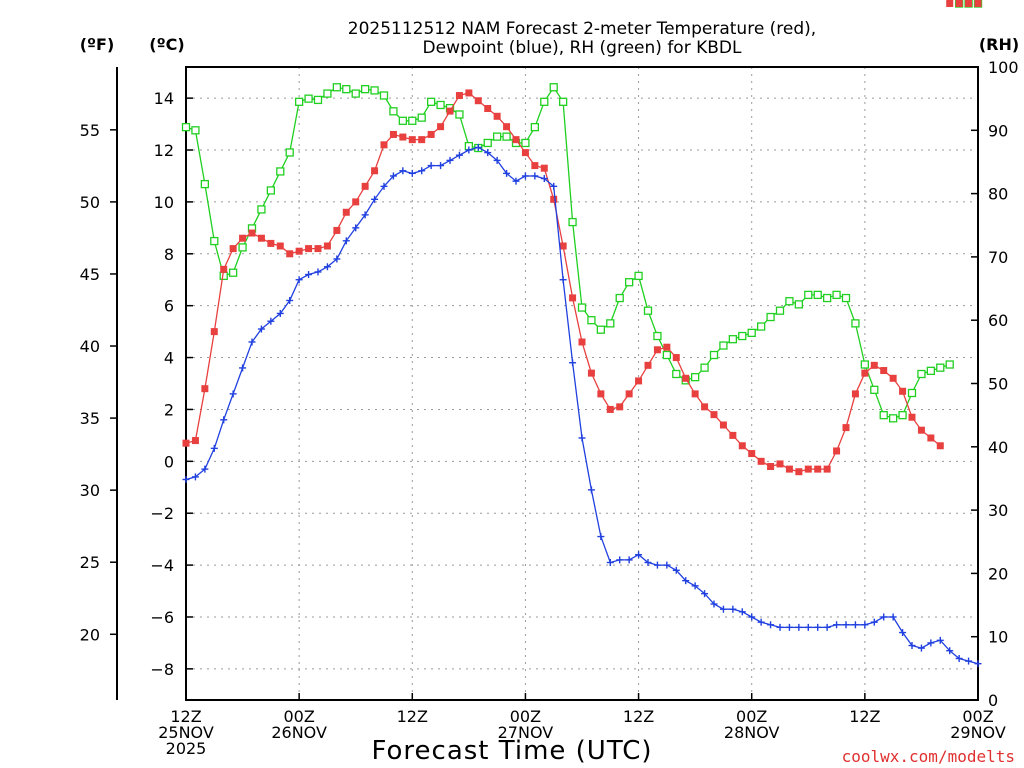 Image resolution: width=1024 pixels, height=768 pixels. I want to click on x-axis-title: Forecast Time (UTC), so click(511, 751).